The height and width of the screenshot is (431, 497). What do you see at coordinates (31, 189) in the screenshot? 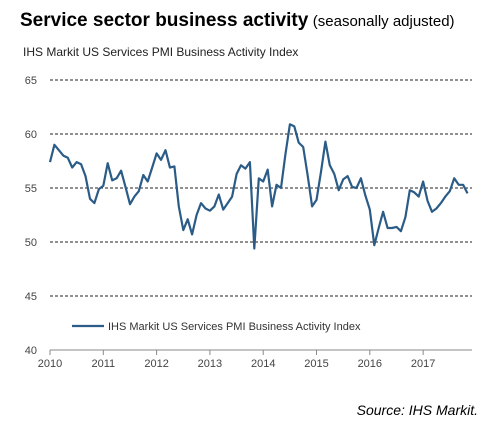
I see `y-tick-label: 55` at bounding box center [31, 189].